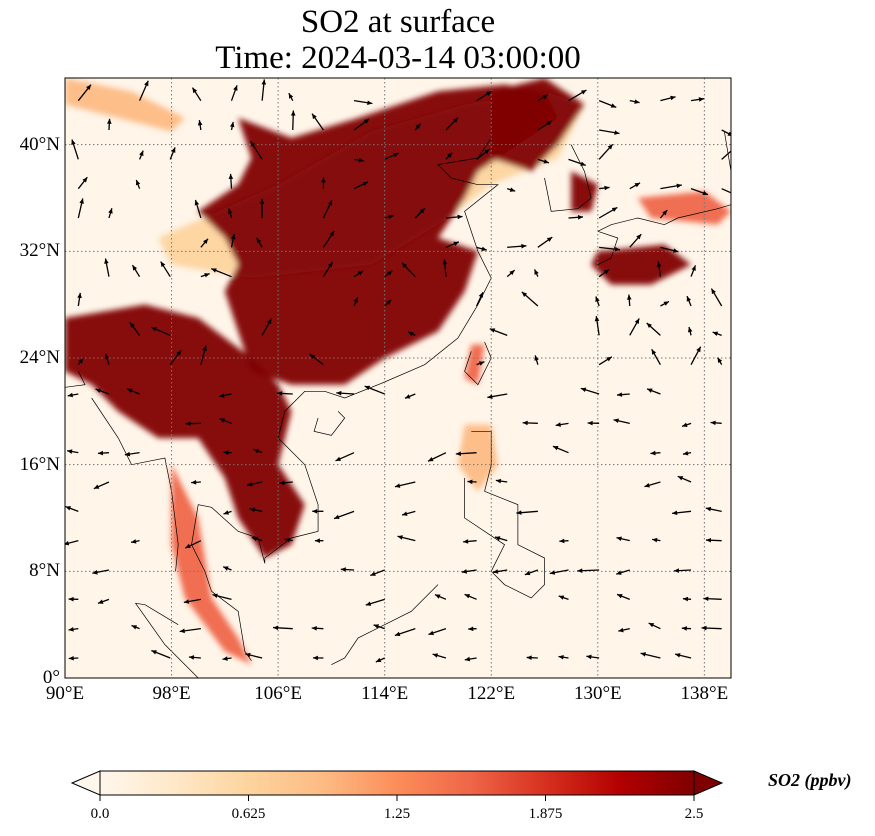 This screenshot has height=836, width=875. I want to click on lat-tick-label: 8°N, so click(44, 571).